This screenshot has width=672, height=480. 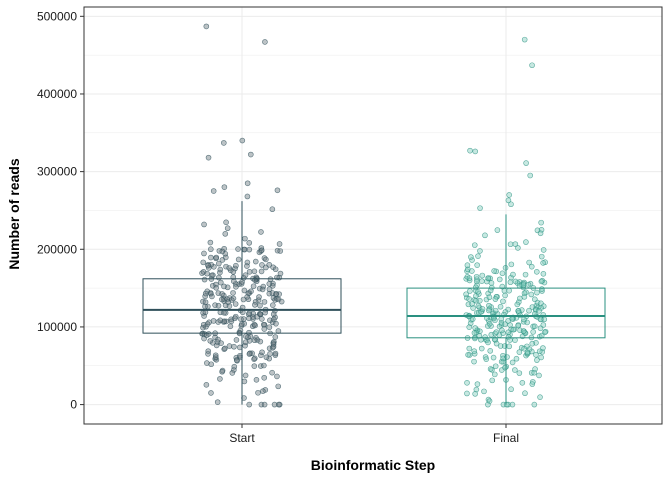 What do you see at coordinates (60, 210) in the screenshot?
I see `y-axis: 0 100000 200000 300000 400000 500000` at bounding box center [60, 210].